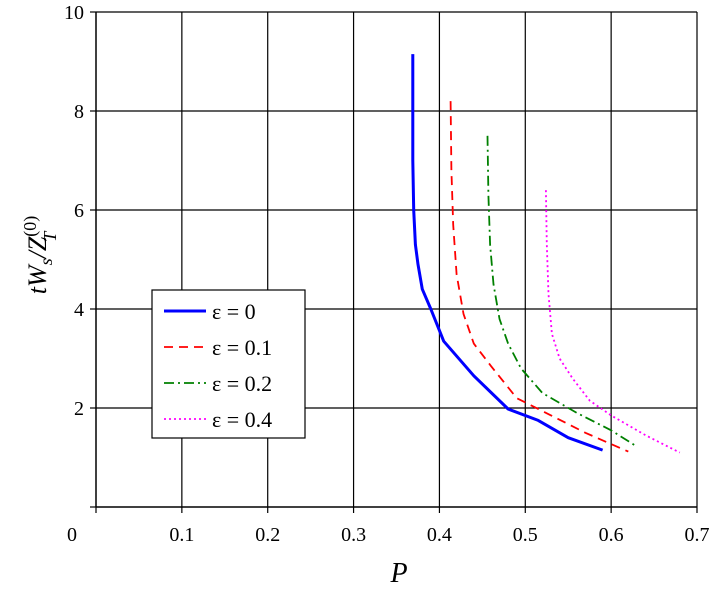 The height and width of the screenshot is (590, 714). I want to click on y-tick-label: 4, so click(79, 310).